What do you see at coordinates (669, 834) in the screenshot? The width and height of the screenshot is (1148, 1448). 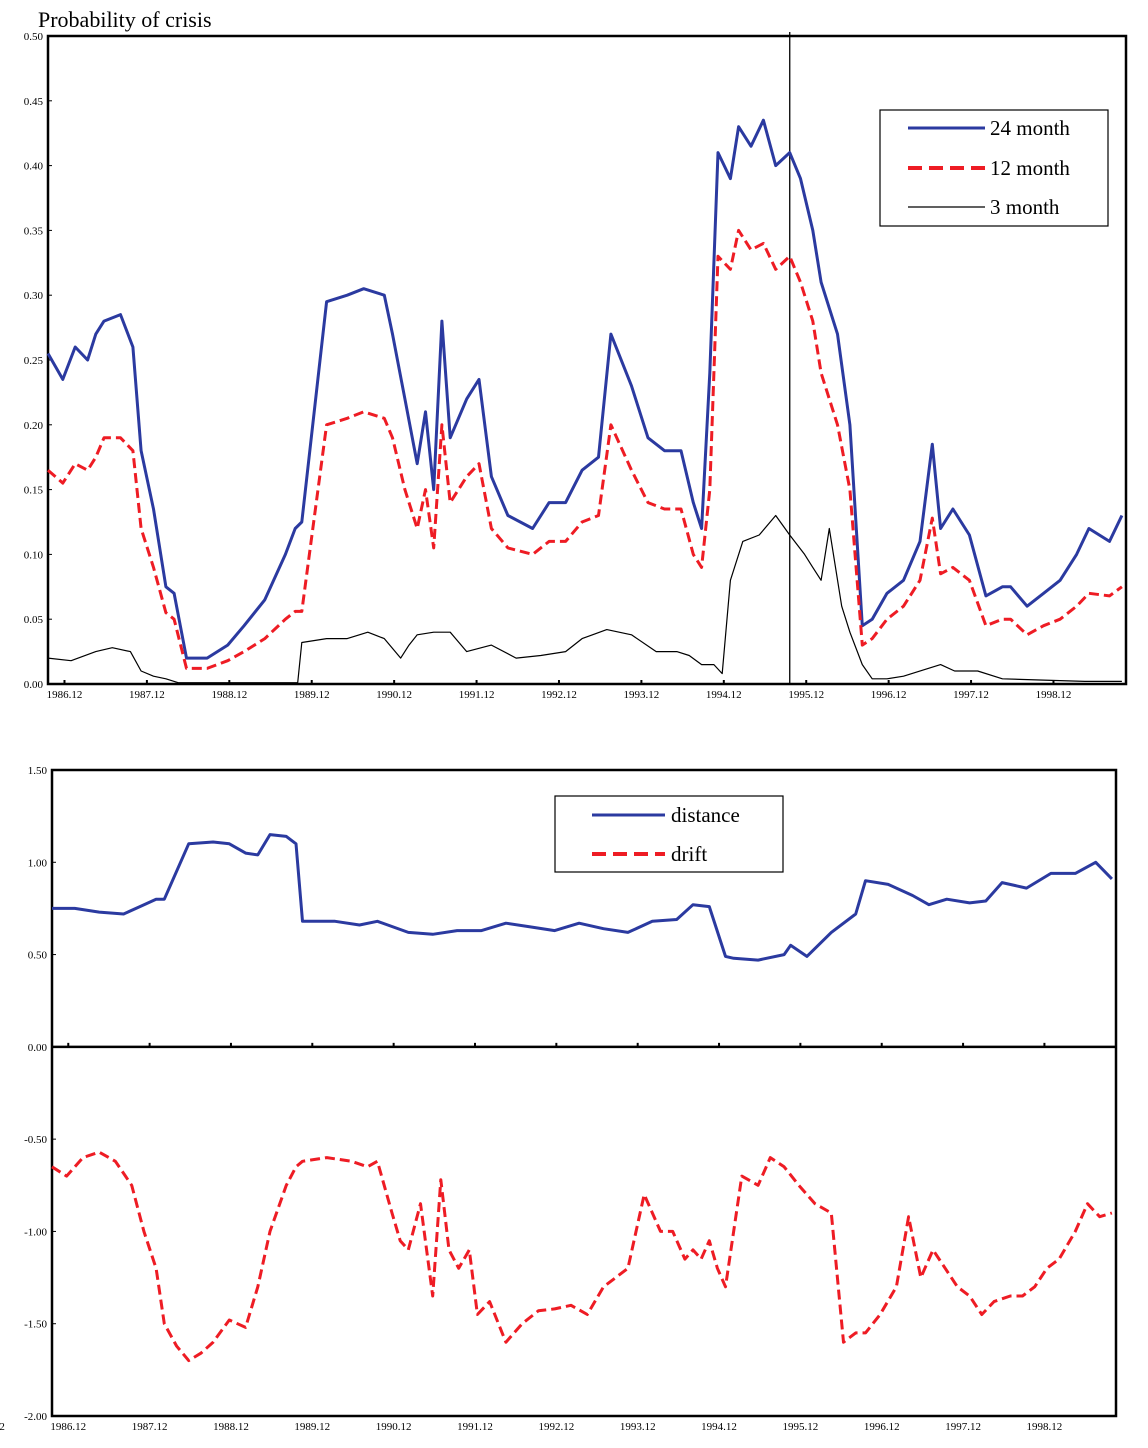 I see `legend-box` at bounding box center [669, 834].